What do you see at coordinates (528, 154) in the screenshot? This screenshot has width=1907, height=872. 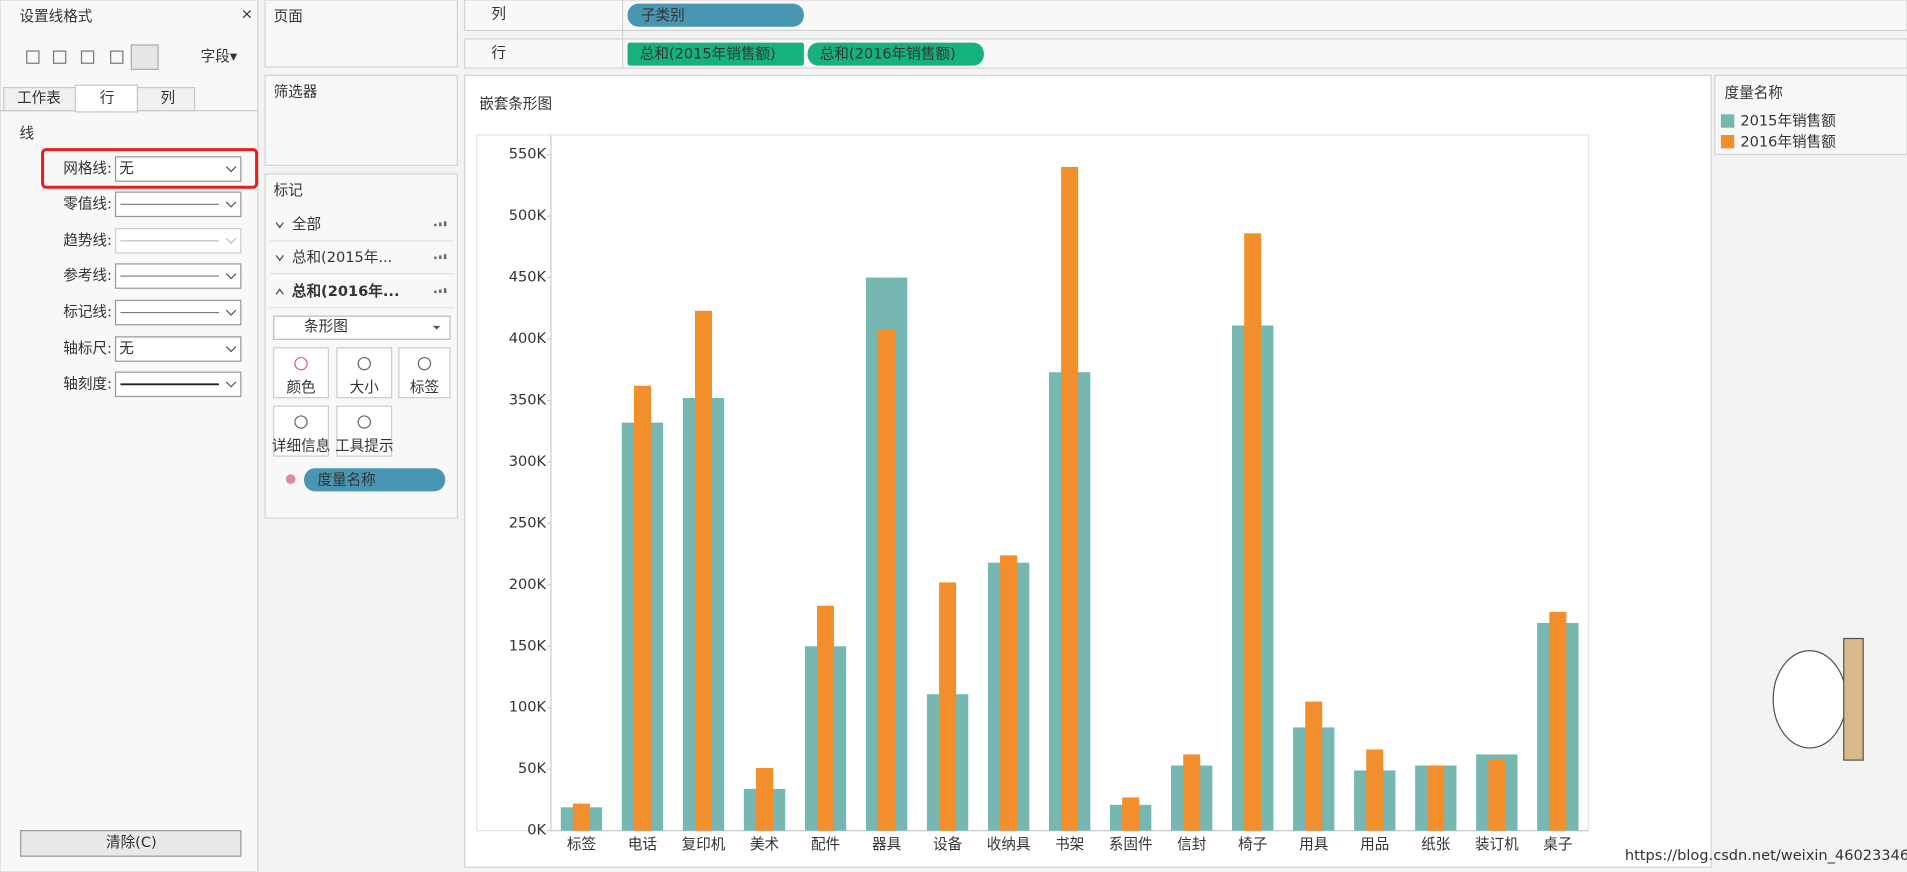 I see `y-tick-label: 550K` at bounding box center [528, 154].